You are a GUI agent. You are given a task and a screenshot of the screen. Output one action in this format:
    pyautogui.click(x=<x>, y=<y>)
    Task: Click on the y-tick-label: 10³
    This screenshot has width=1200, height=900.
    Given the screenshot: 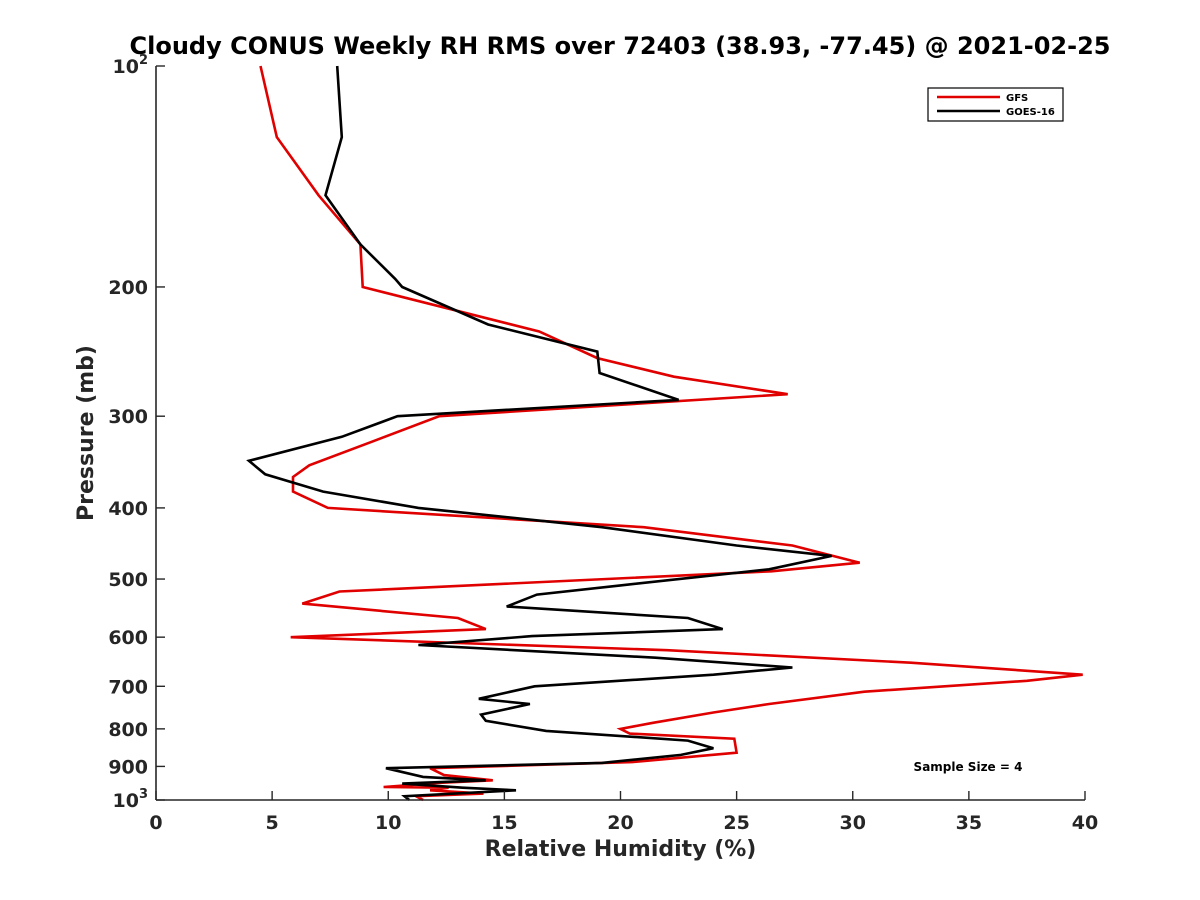 What is the action you would take?
    pyautogui.click(x=131, y=799)
    